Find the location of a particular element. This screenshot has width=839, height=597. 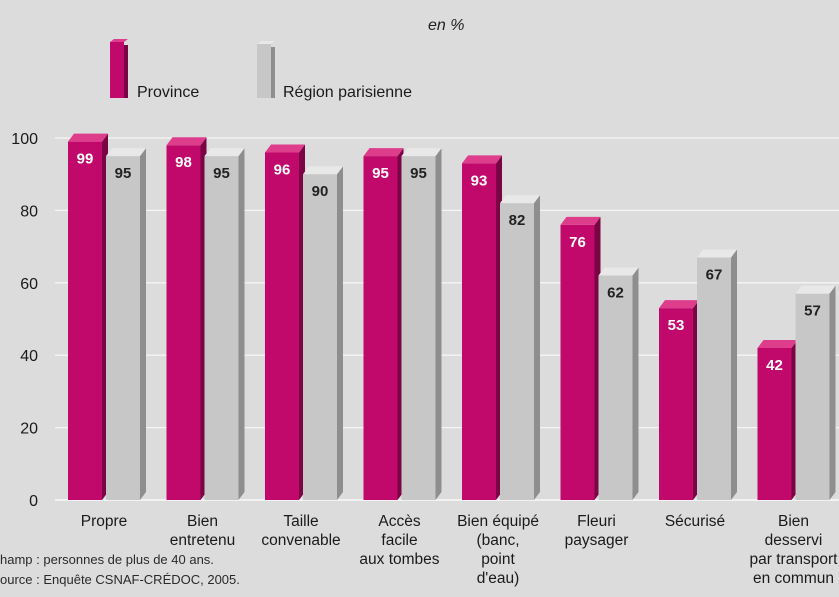

x-category-label: Bien équipé (banc, point d'eau) is located at coordinates (498, 550).